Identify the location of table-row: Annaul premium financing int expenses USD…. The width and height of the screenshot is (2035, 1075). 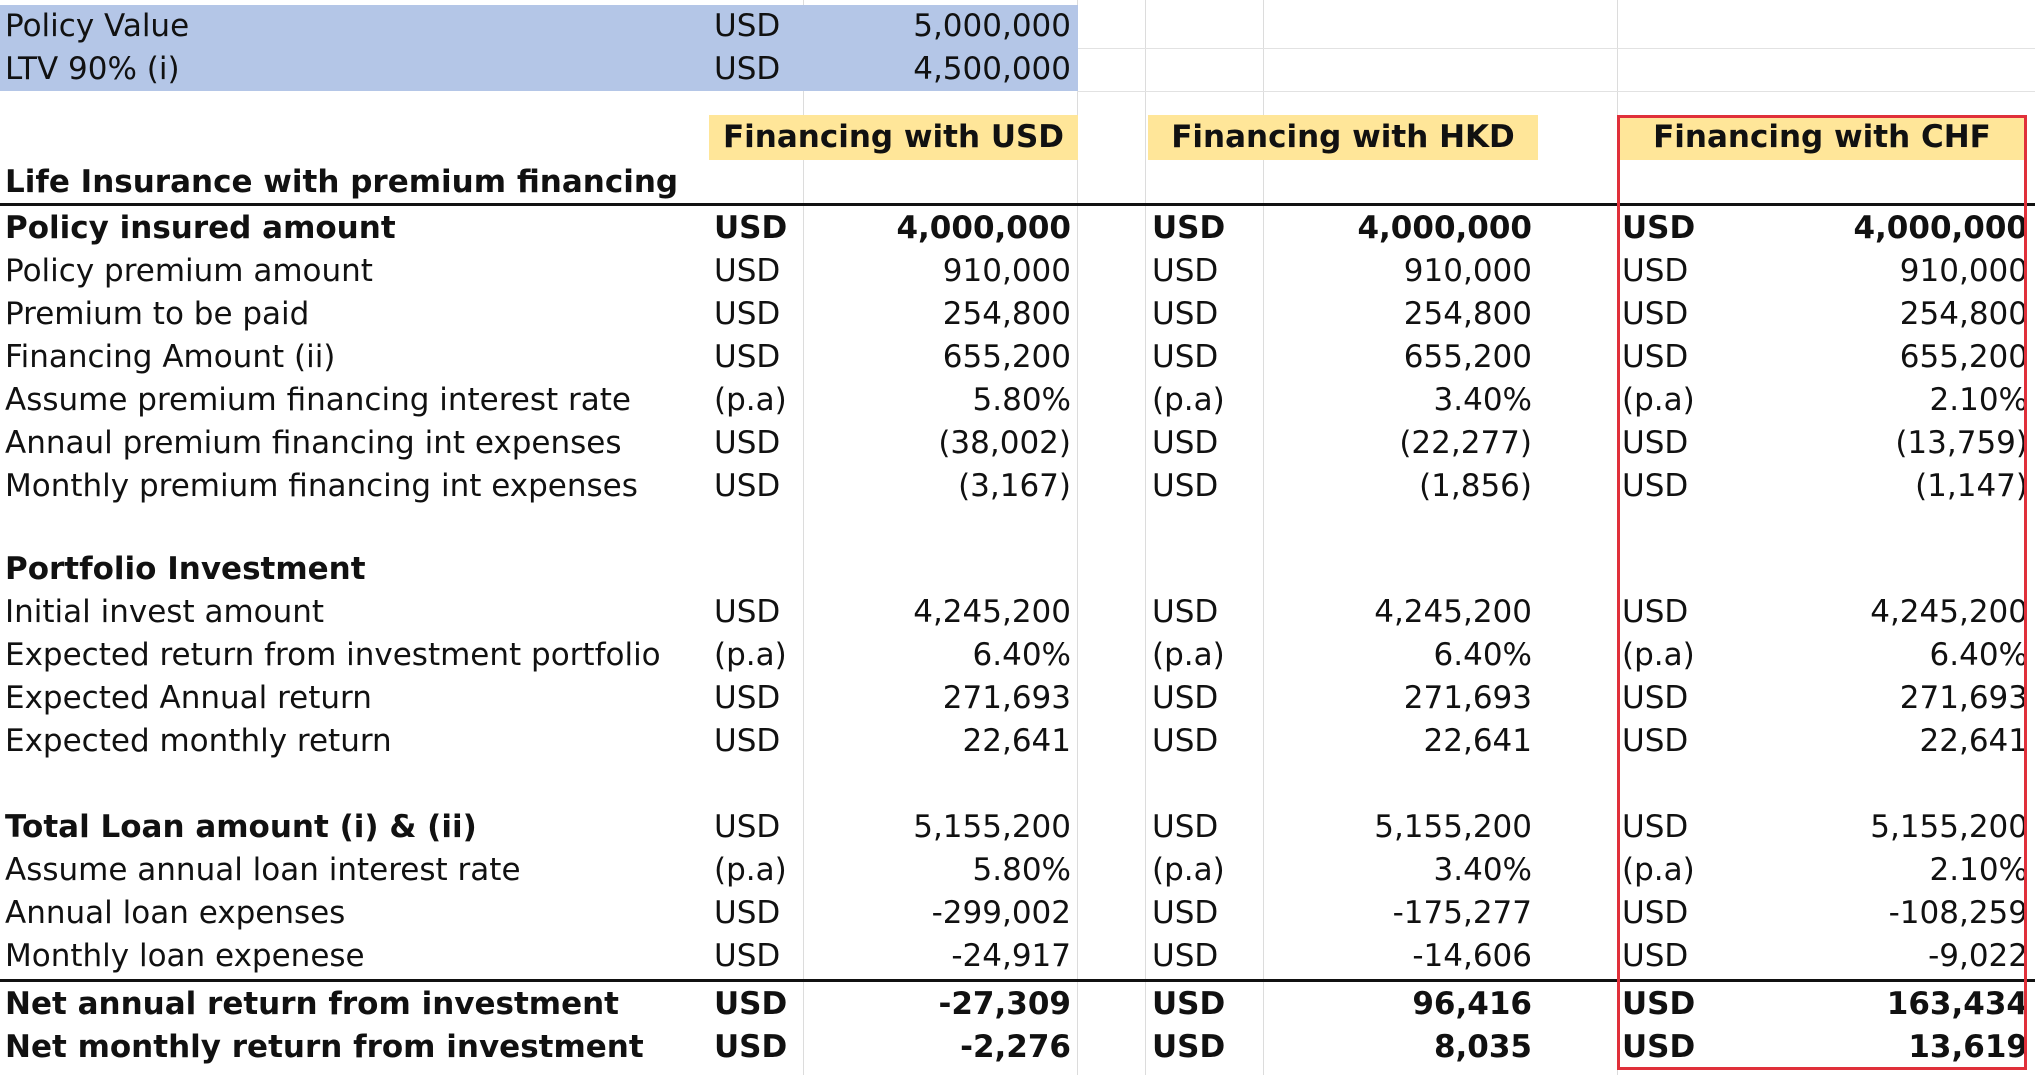
(1017, 443).